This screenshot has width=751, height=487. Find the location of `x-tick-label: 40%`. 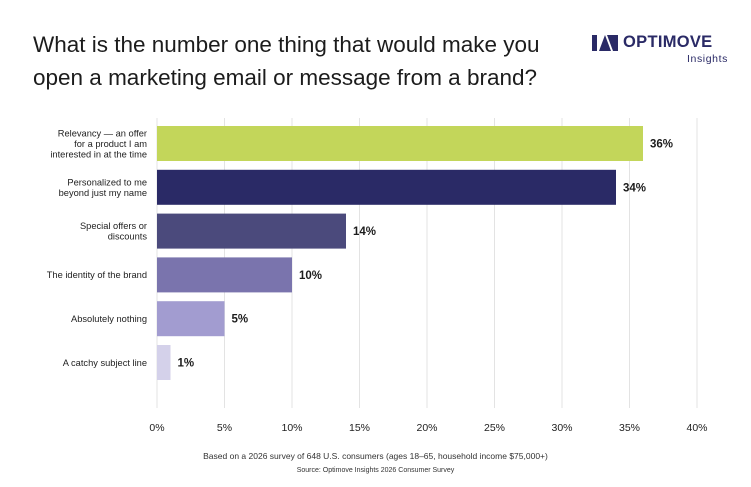

x-tick-label: 40% is located at coordinates (696, 428).